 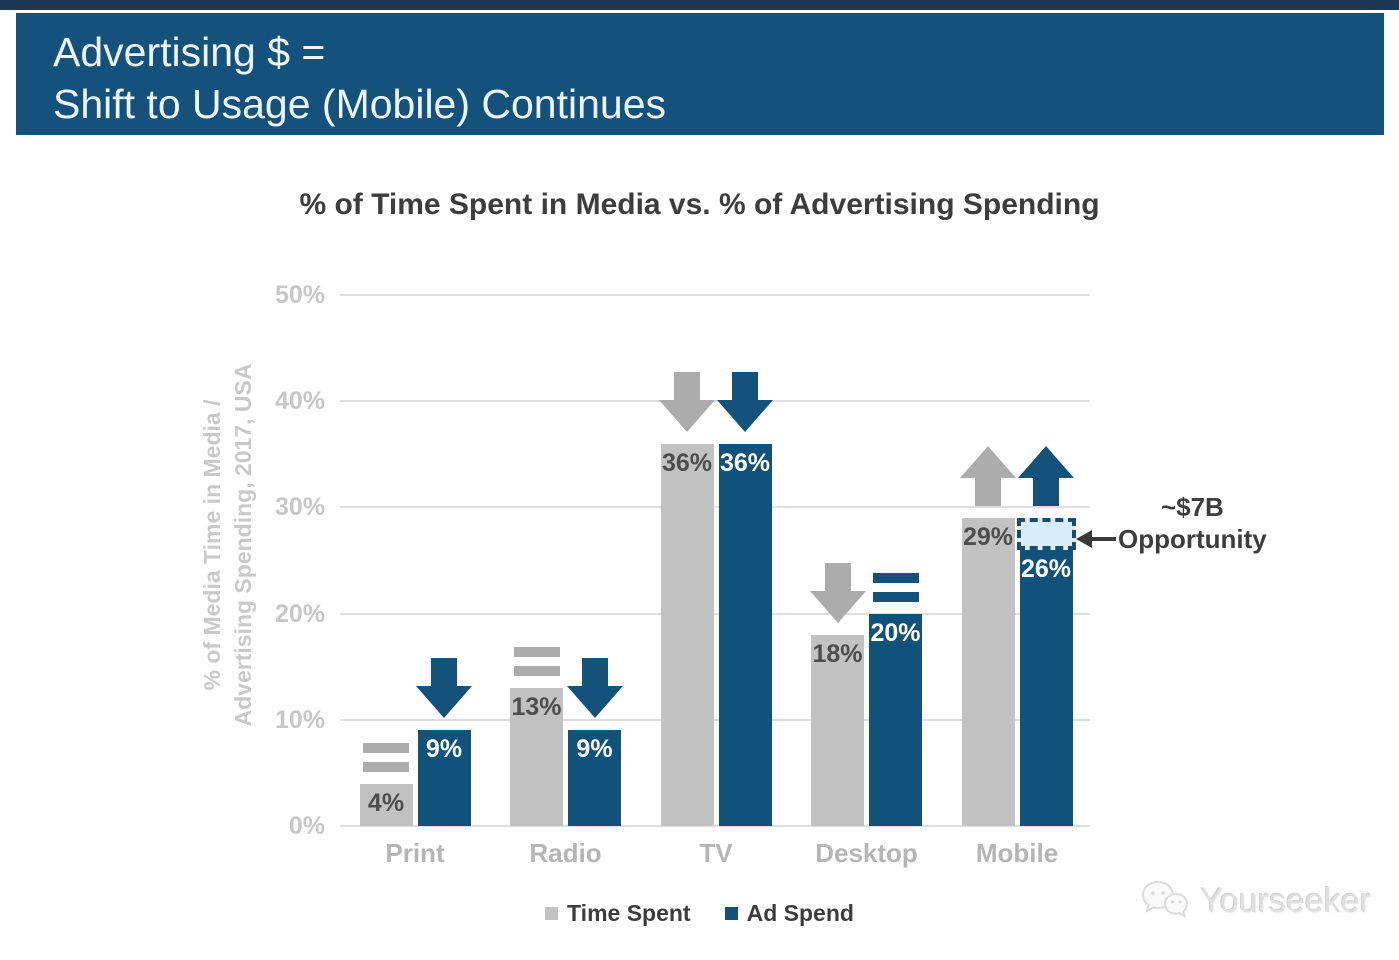 I want to click on legend-item-time-spent: Time Spent, so click(x=618, y=913).